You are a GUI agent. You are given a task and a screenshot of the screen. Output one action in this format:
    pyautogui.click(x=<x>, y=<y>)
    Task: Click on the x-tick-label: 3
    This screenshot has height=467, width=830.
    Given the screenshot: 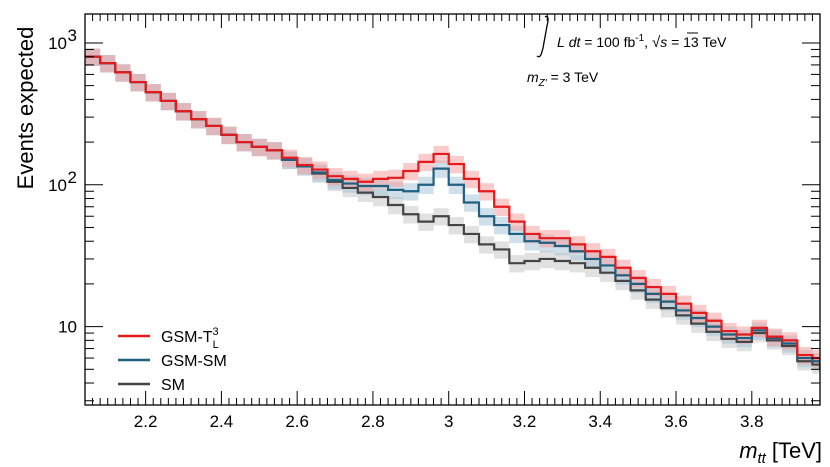 What is the action you would take?
    pyautogui.click(x=448, y=421)
    